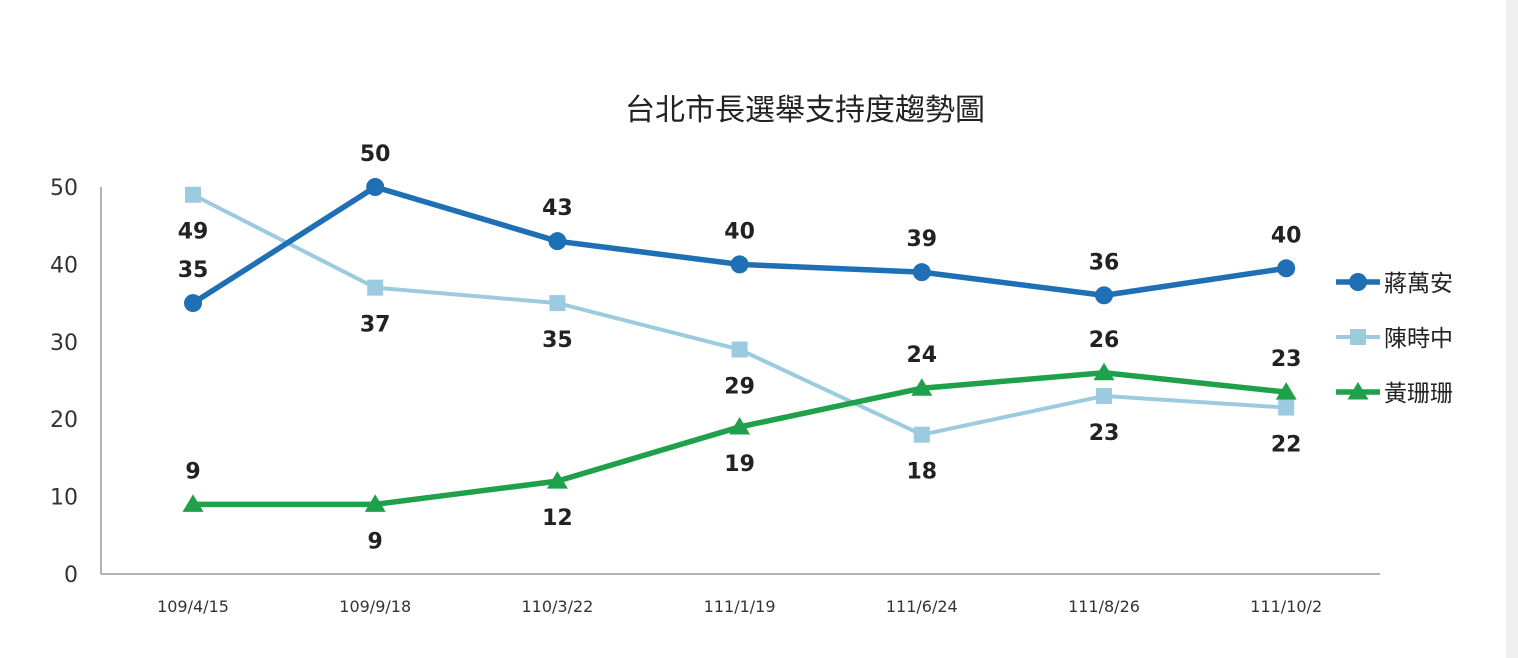 The width and height of the screenshot is (1518, 658). Describe the element at coordinates (557, 518) in the screenshot. I see `data-label: 12` at that location.